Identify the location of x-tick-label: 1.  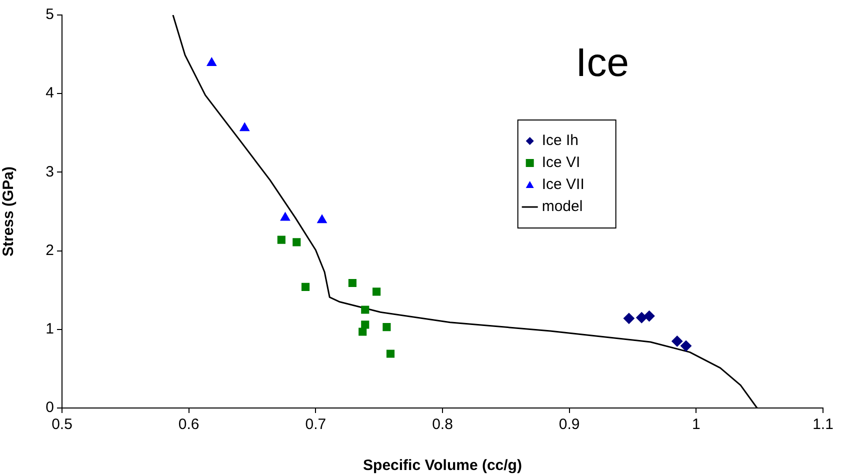
(696, 425).